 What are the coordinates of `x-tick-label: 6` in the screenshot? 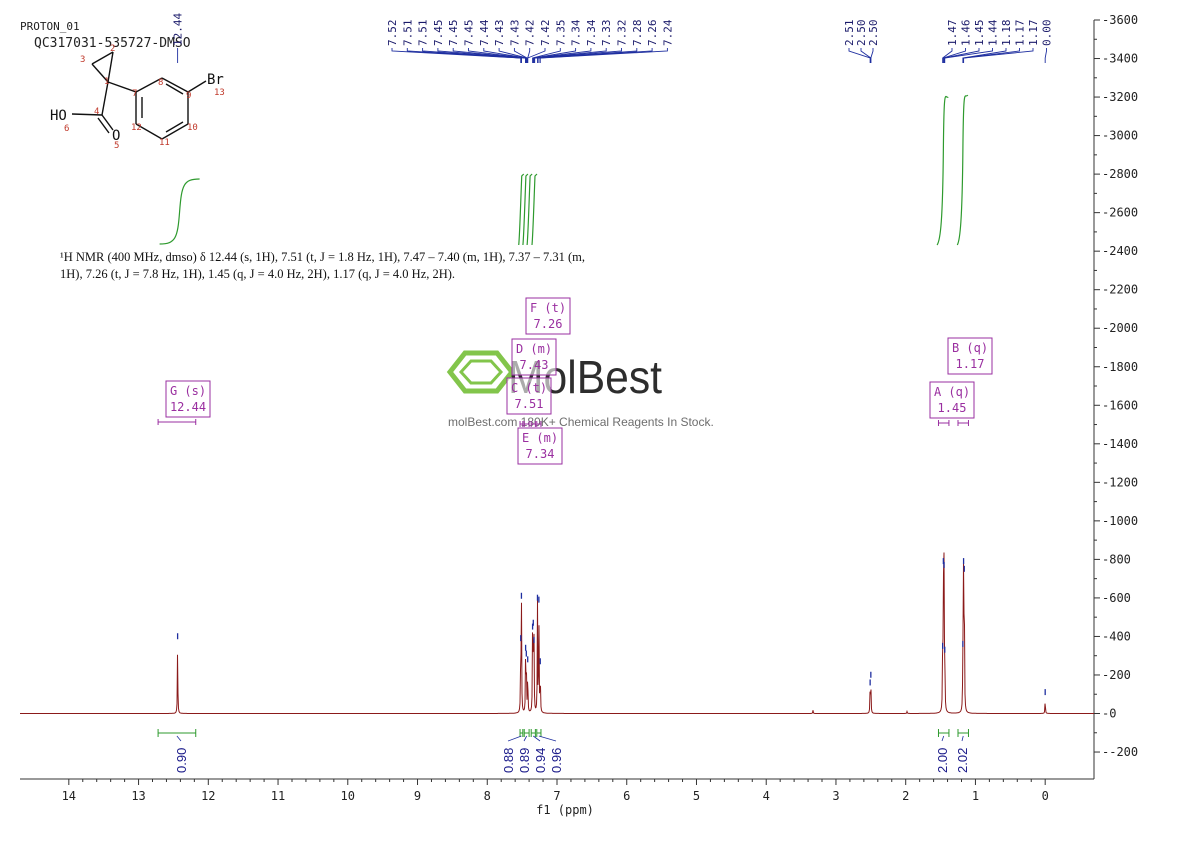 It's located at (626, 796).